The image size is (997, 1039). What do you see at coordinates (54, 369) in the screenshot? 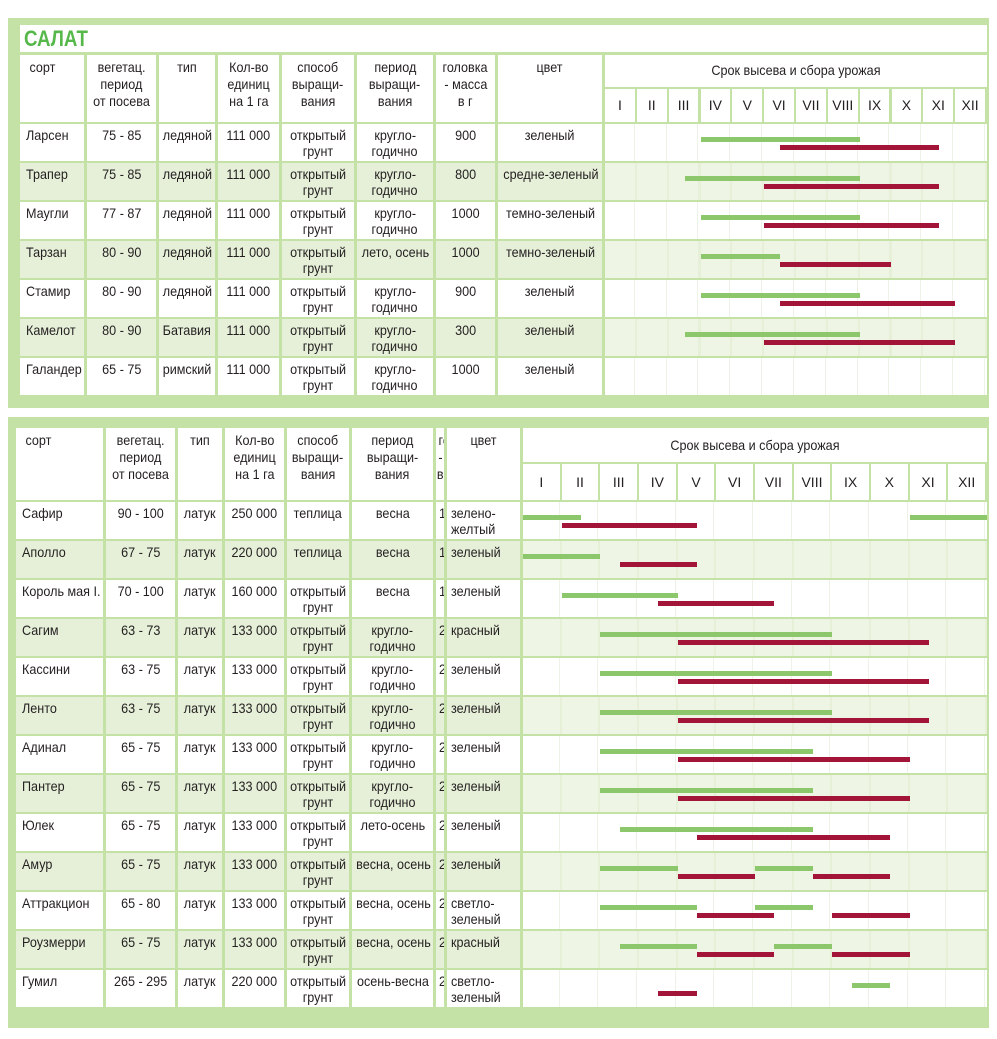
I see `cell-text: Галандер` at bounding box center [54, 369].